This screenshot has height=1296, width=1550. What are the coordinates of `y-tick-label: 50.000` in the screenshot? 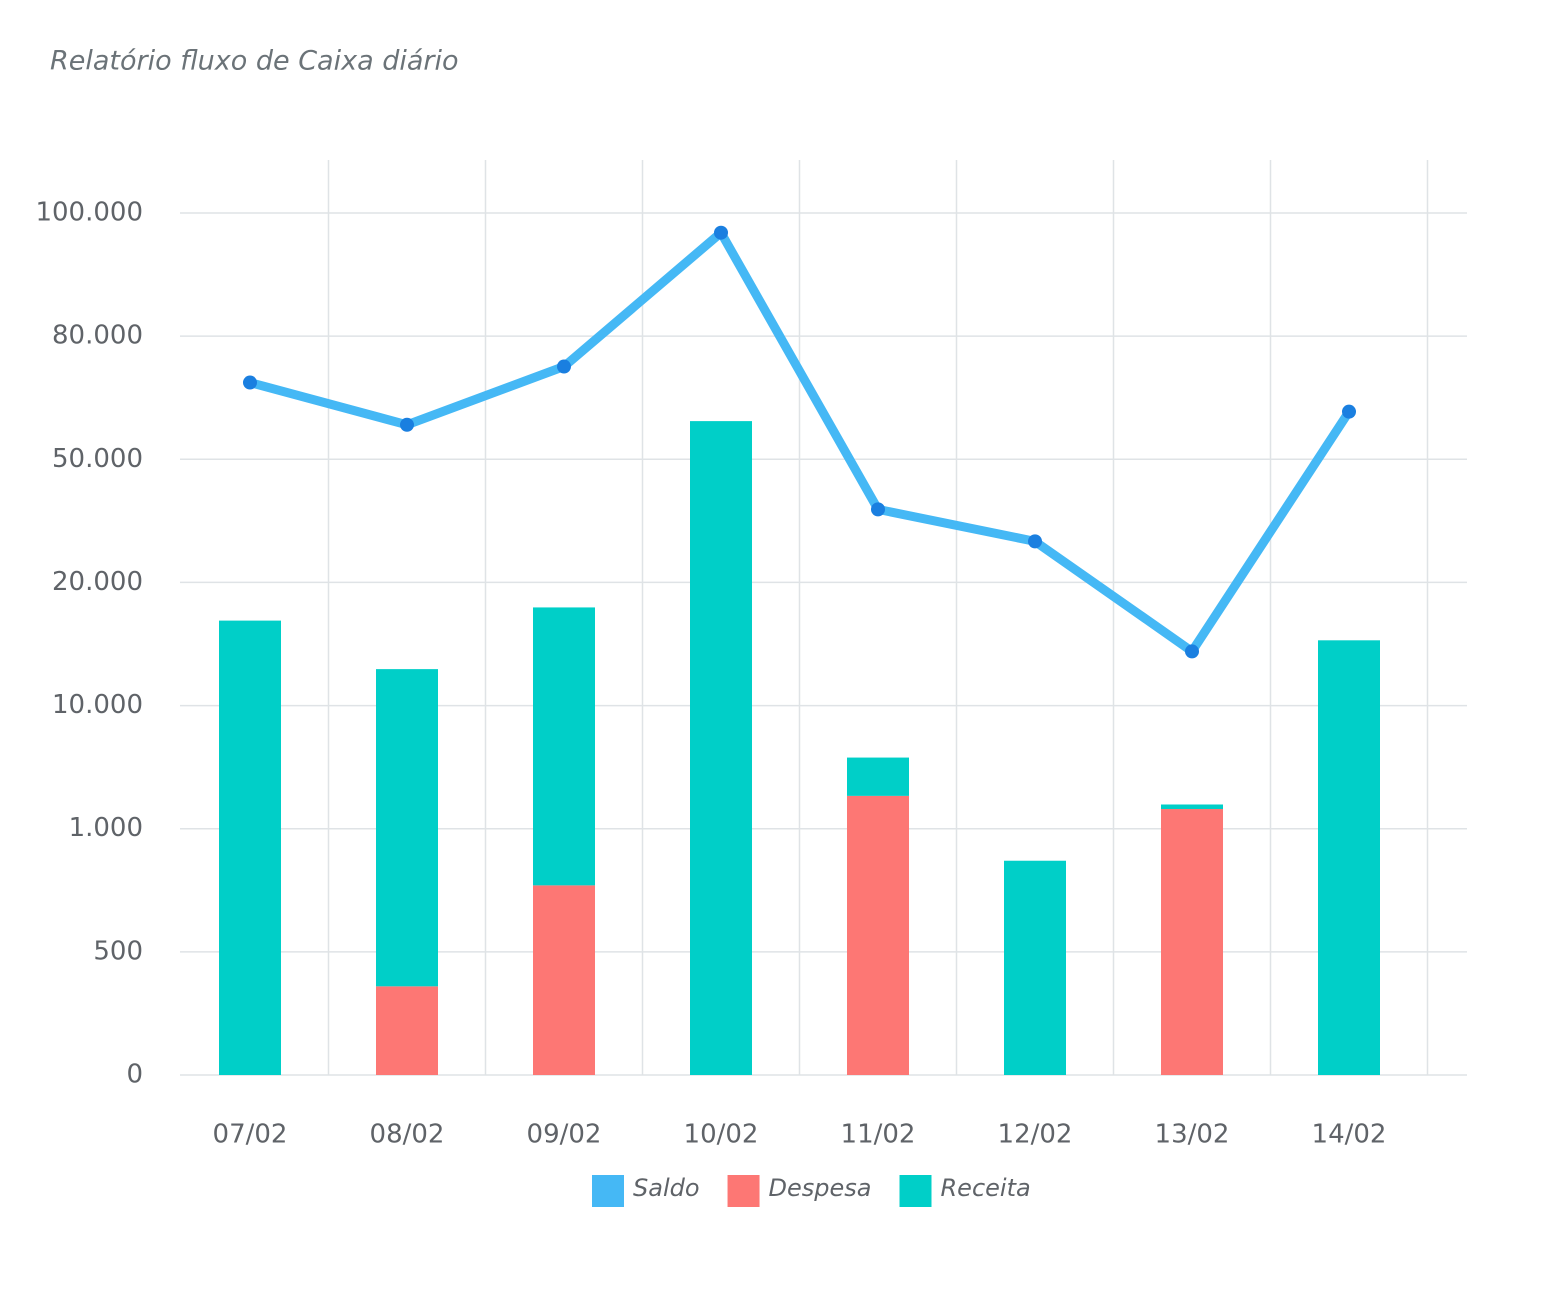 It's located at (97, 459).